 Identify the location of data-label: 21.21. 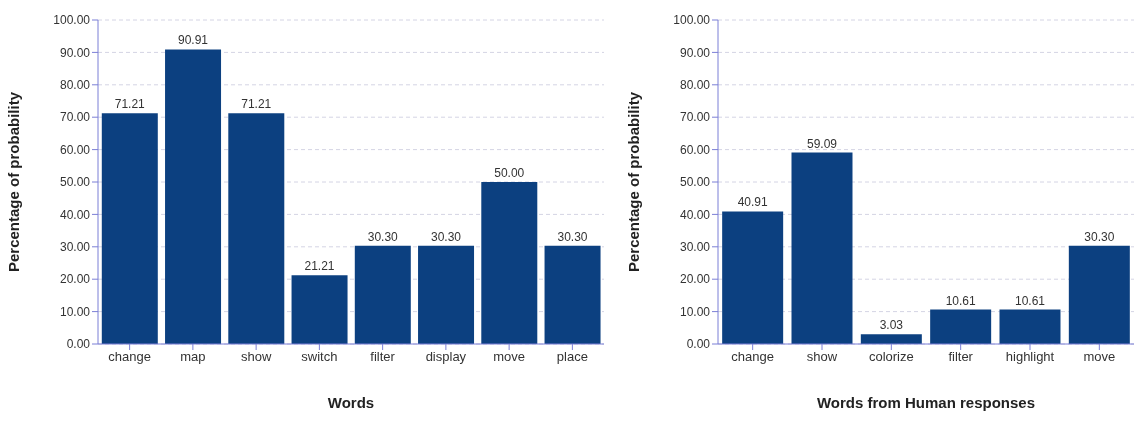
(319, 266).